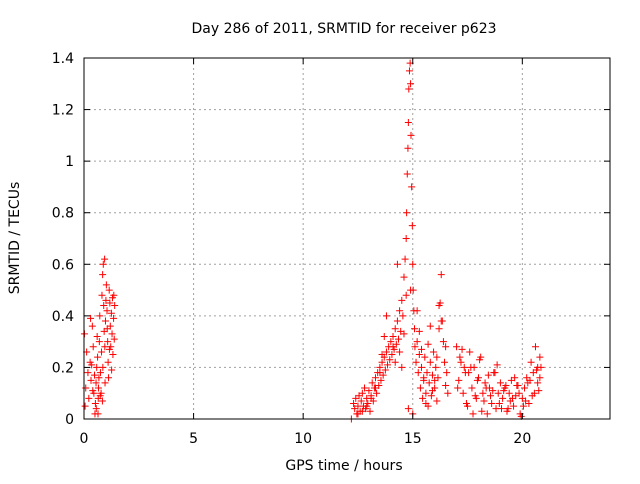 The width and height of the screenshot is (640, 484). I want to click on x-tick-label: 5, so click(193, 439).